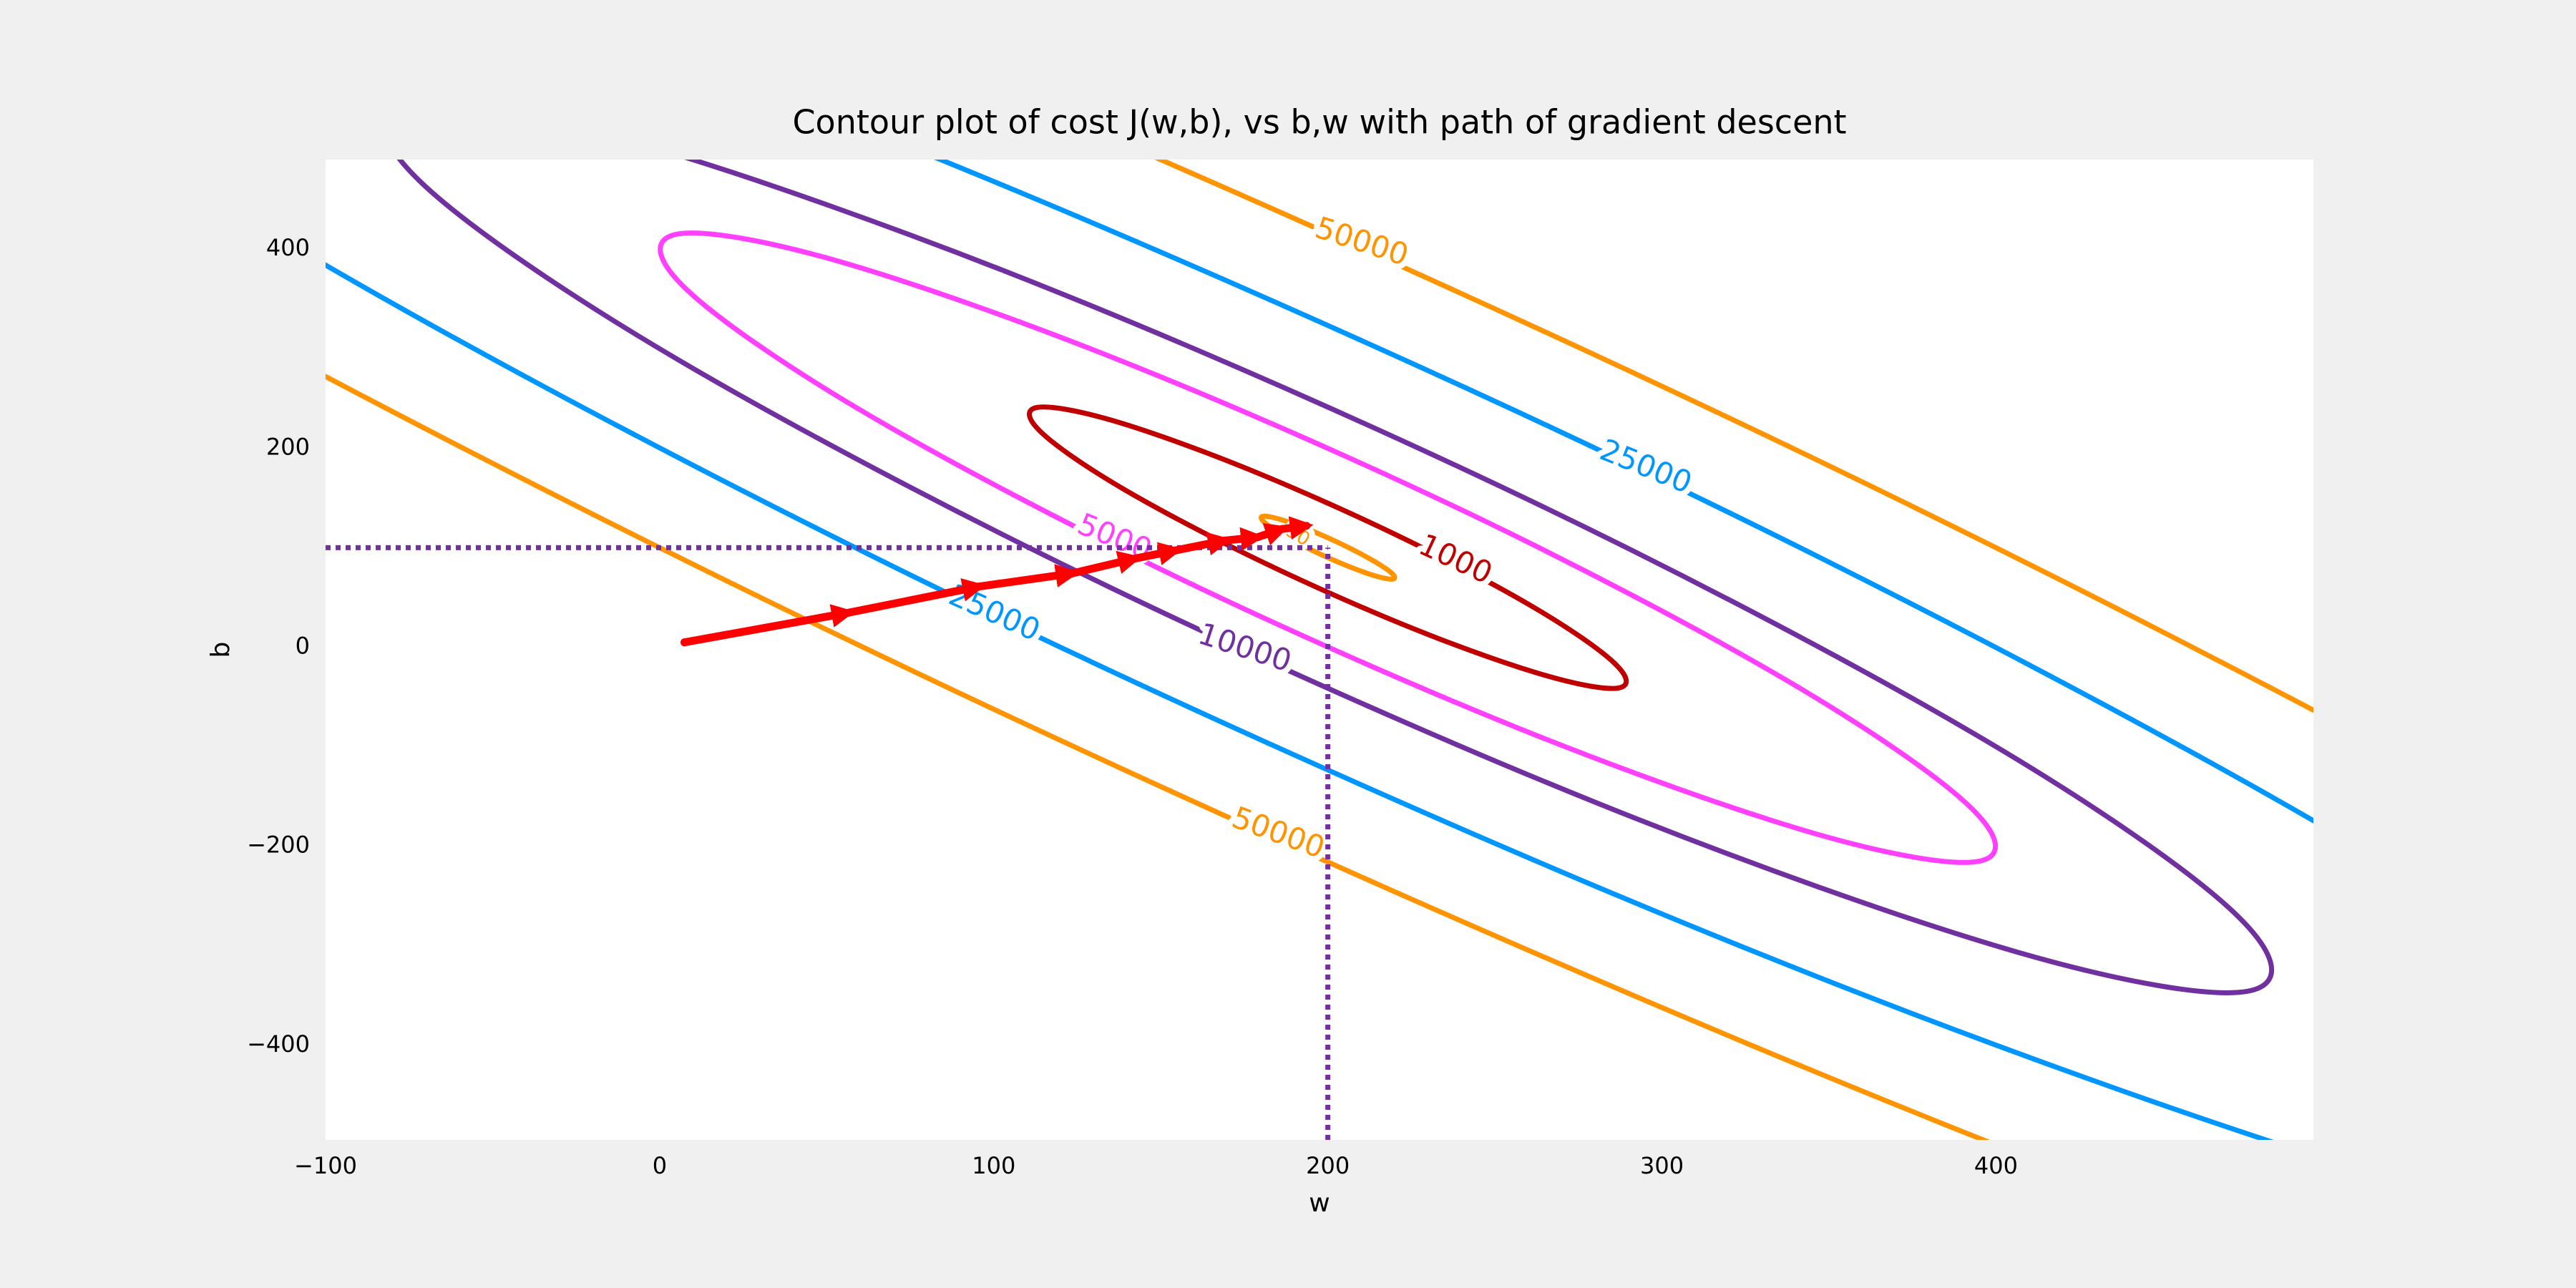 The width and height of the screenshot is (2576, 1288). What do you see at coordinates (660, 1165) in the screenshot?
I see `x-tick-label: 0` at bounding box center [660, 1165].